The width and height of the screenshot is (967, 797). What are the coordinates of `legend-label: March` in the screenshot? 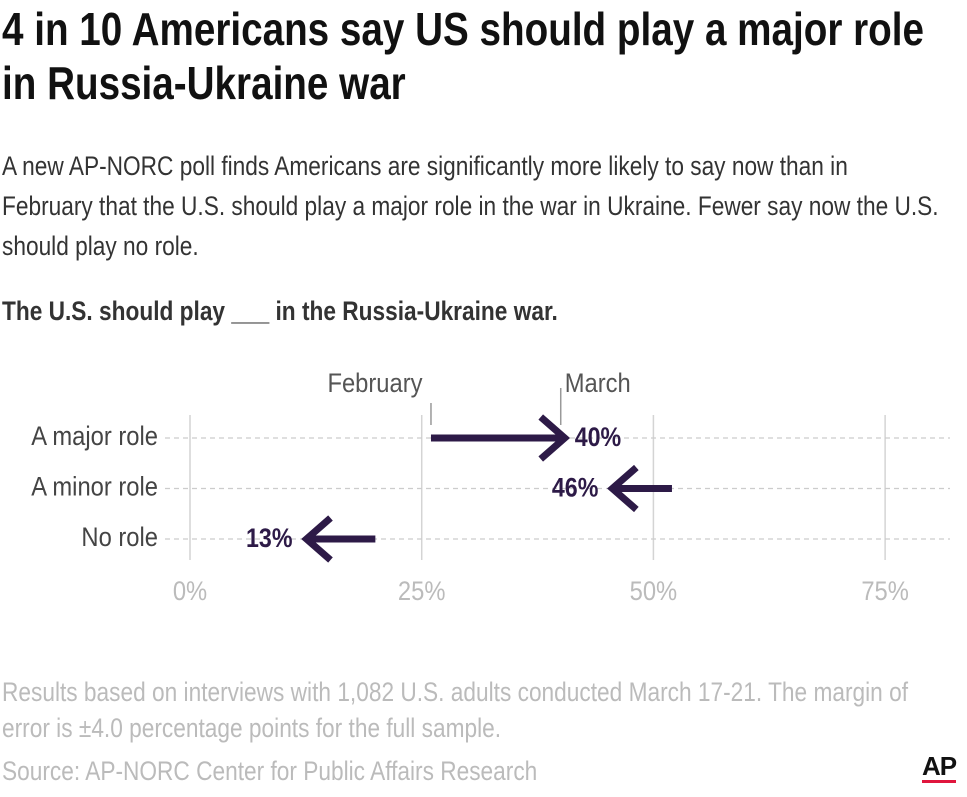 It's located at (598, 384).